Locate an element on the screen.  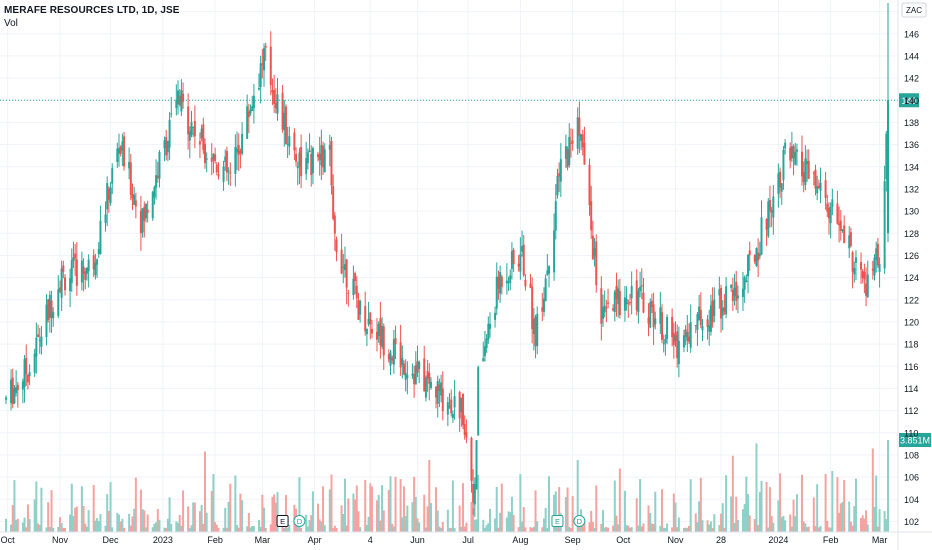
x-tick-label: Aug is located at coordinates (520, 540).